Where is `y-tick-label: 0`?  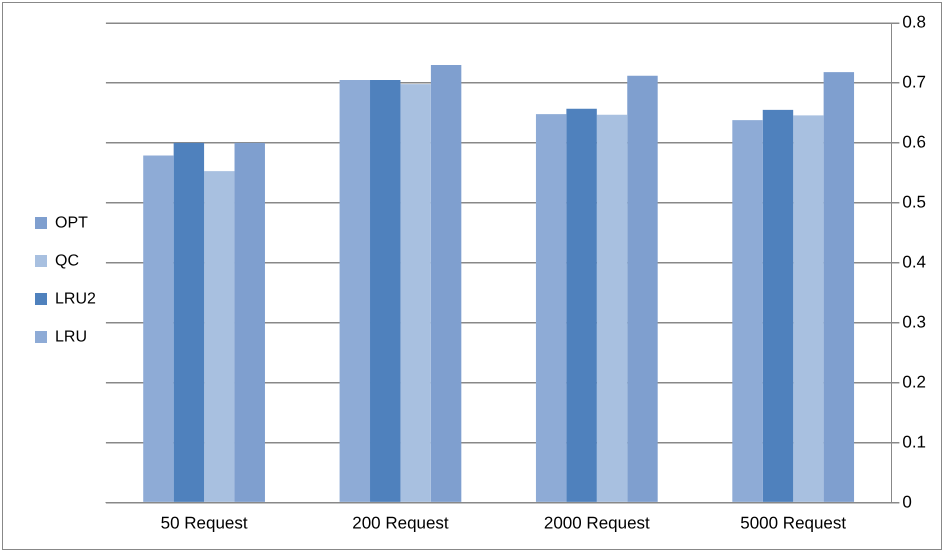
y-tick-label: 0 is located at coordinates (907, 502).